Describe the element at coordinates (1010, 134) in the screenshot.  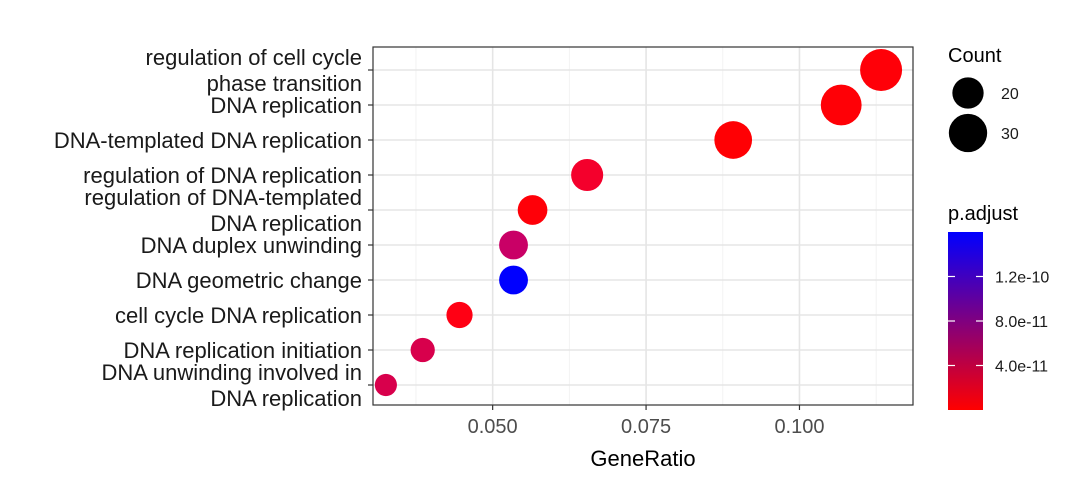
I see `legend-count-label: 30` at that location.